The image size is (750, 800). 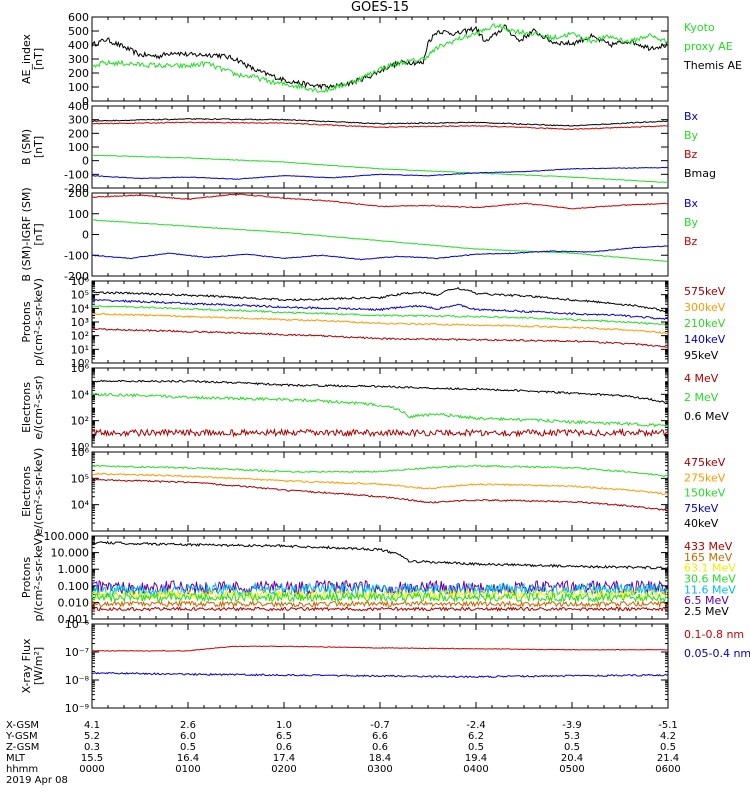 What do you see at coordinates (705, 477) in the screenshot?
I see `legend-entry: 275keV` at bounding box center [705, 477].